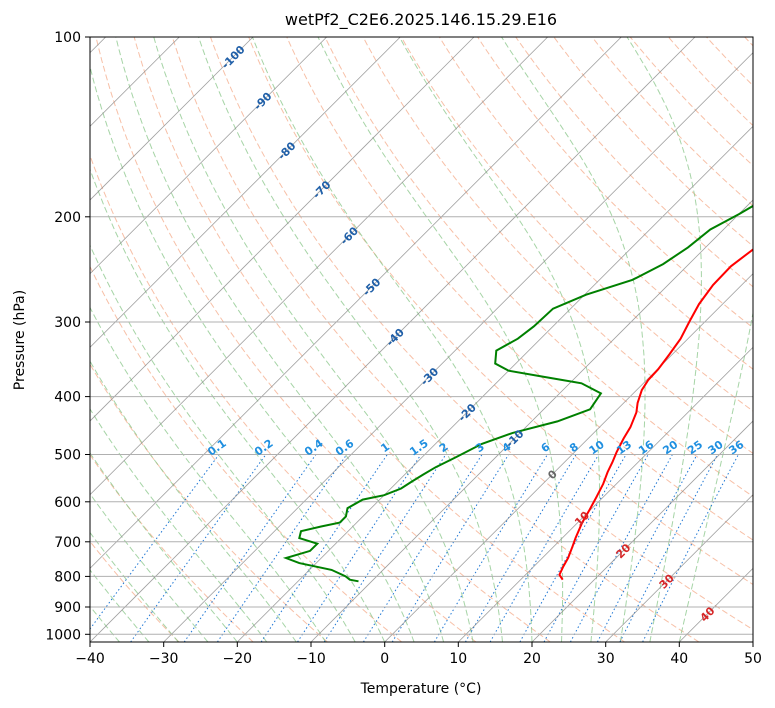 Image resolution: width=775 pixels, height=708 pixels. Describe the element at coordinates (67, 336) in the screenshot. I see `y-axis: 100 200 300 400 500 600 700 800 900 1000` at that location.